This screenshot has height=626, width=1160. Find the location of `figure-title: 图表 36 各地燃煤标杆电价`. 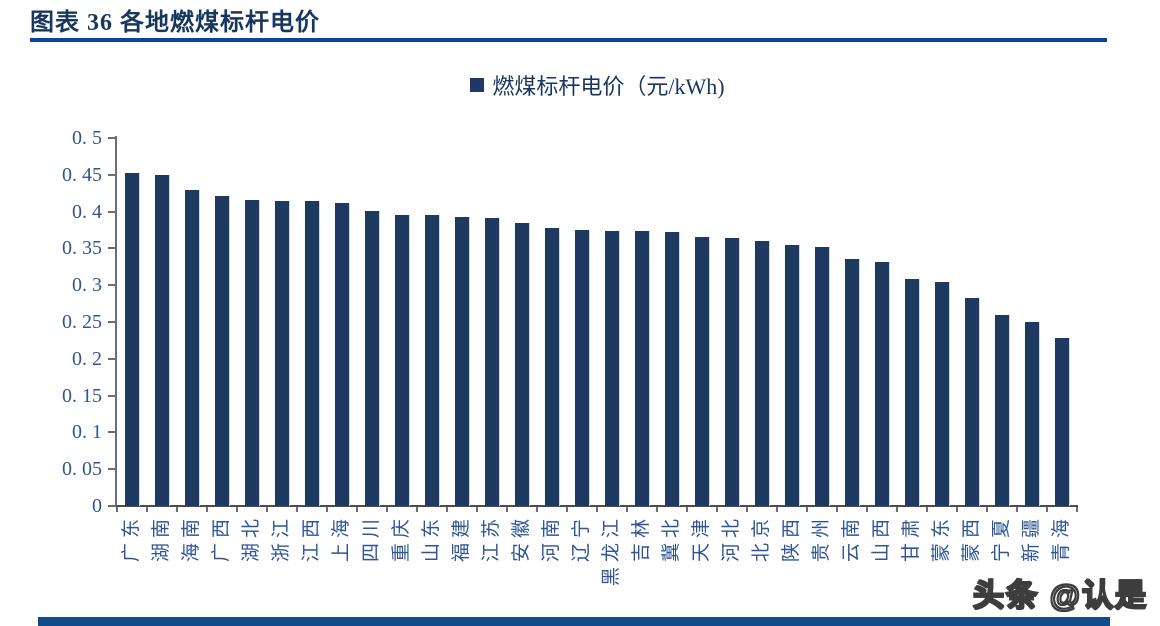

figure-title: 图表 36 各地燃煤标杆电价 is located at coordinates (175, 23).